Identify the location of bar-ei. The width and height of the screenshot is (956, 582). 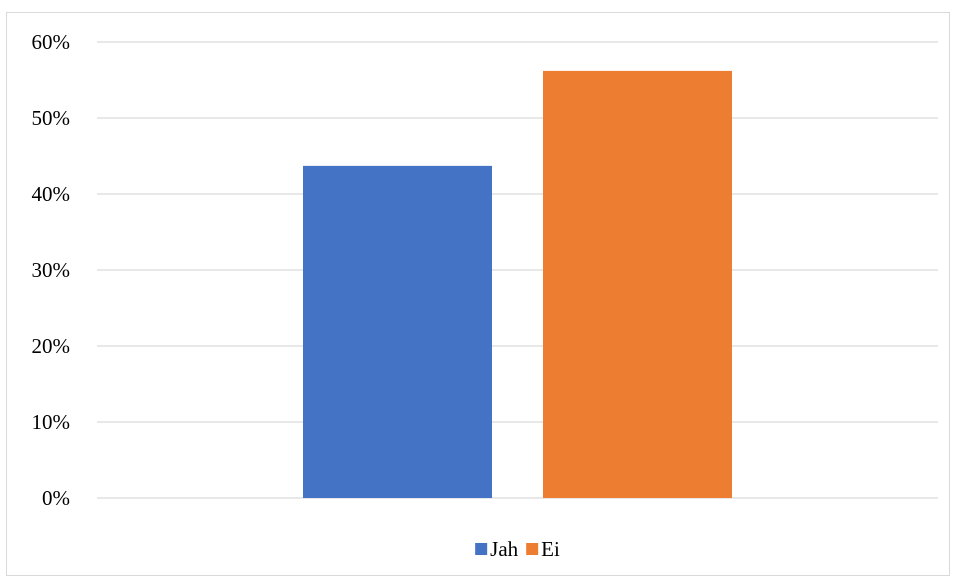
(637, 284).